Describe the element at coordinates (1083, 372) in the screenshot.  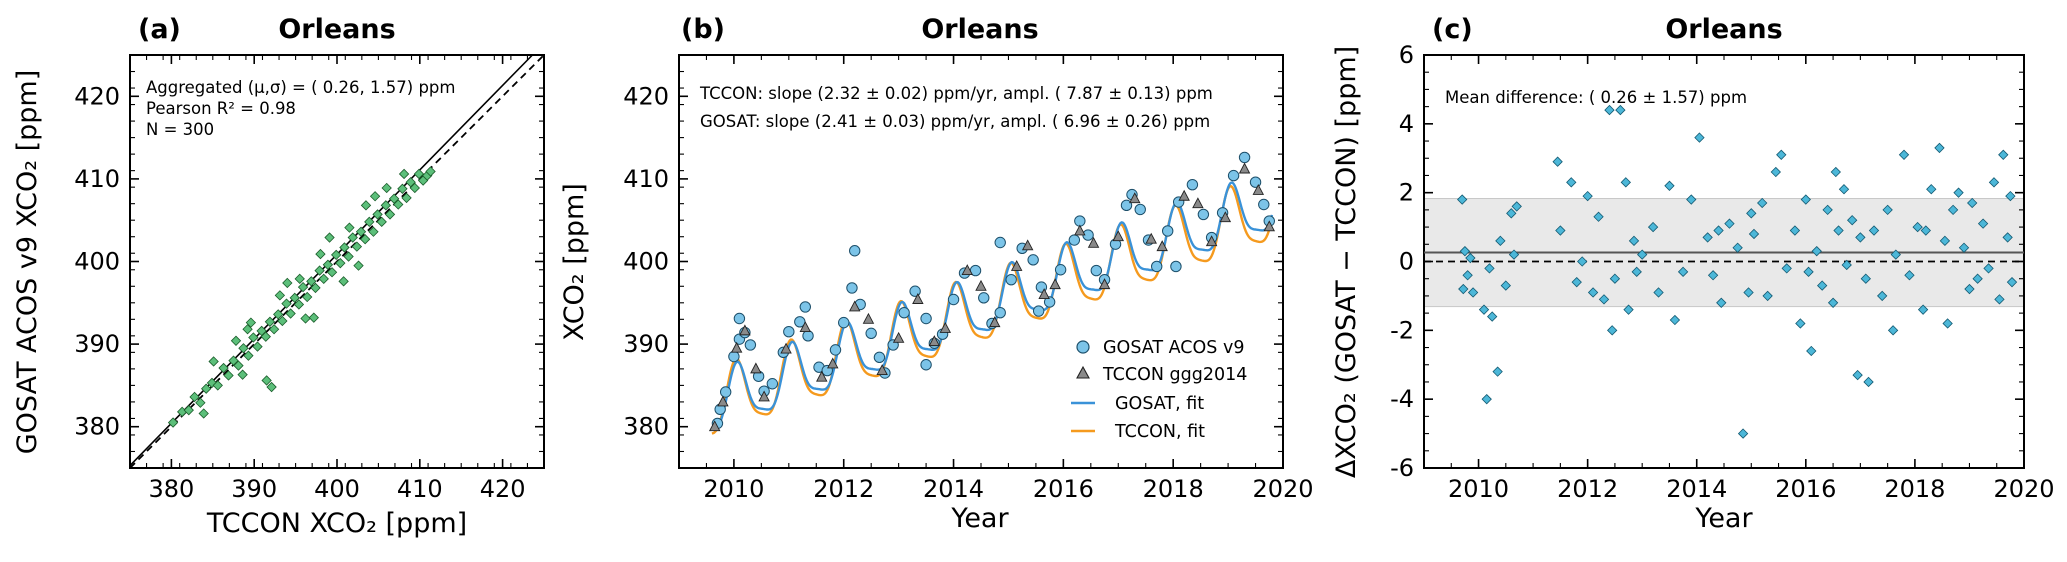
I see `legend-tccon-marker` at that location.